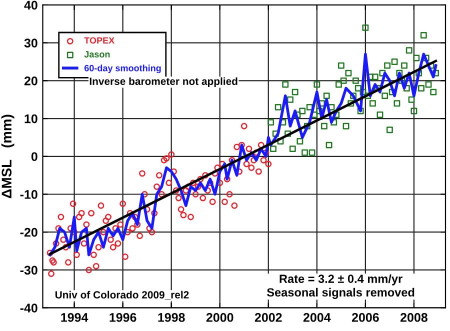 This screenshot has height=331, width=450. I want to click on y-tick-label: -10, so click(29, 194).